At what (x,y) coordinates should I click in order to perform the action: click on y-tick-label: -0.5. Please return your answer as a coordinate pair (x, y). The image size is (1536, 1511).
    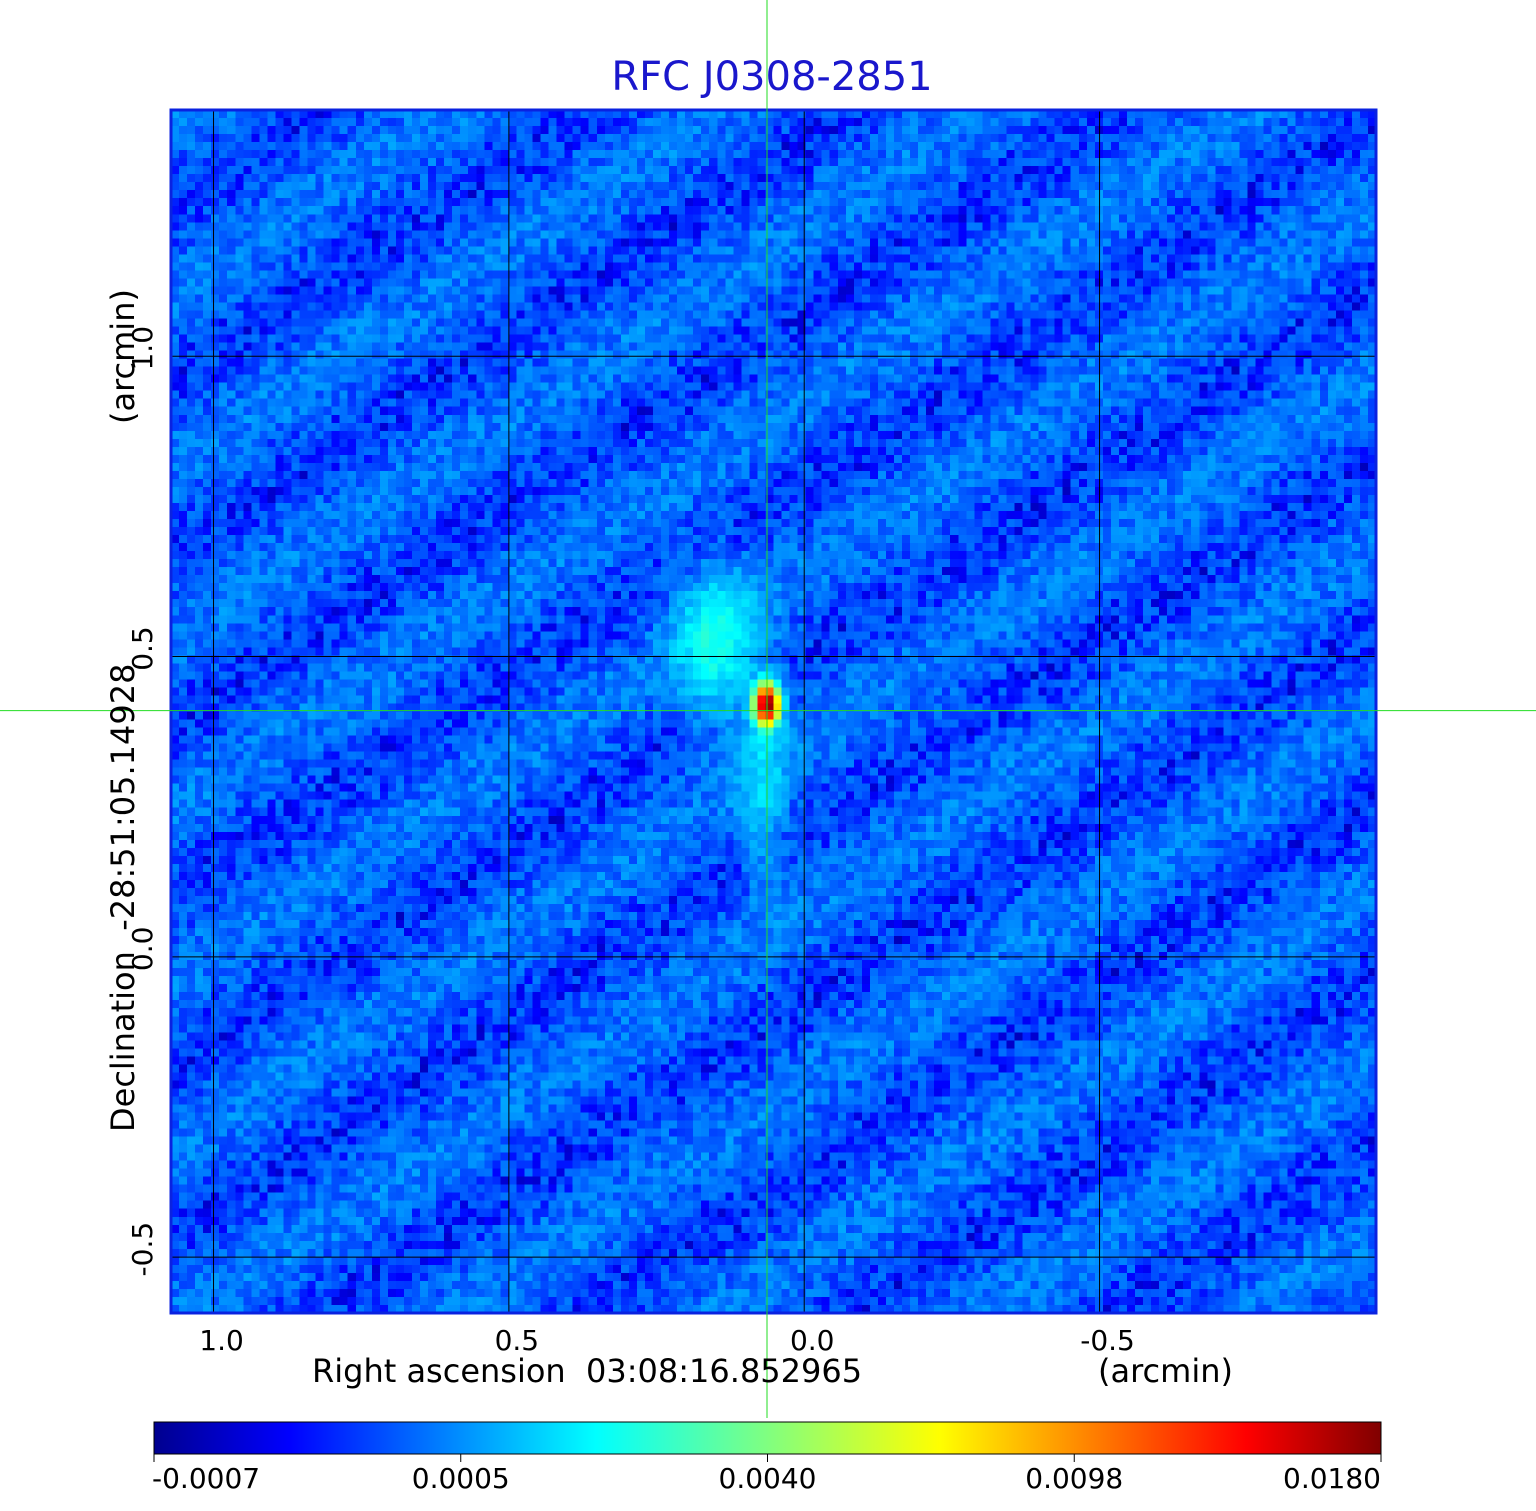
    Looking at the image, I should click on (142, 1249).